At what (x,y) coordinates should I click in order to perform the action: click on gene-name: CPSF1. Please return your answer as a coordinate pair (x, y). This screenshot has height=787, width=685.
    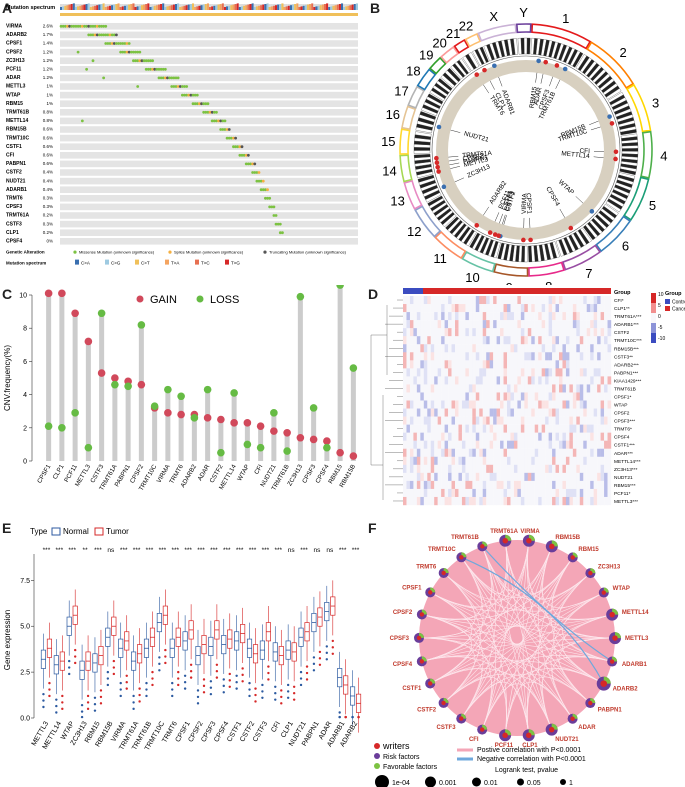
    Looking at the image, I should click on (528, 204).